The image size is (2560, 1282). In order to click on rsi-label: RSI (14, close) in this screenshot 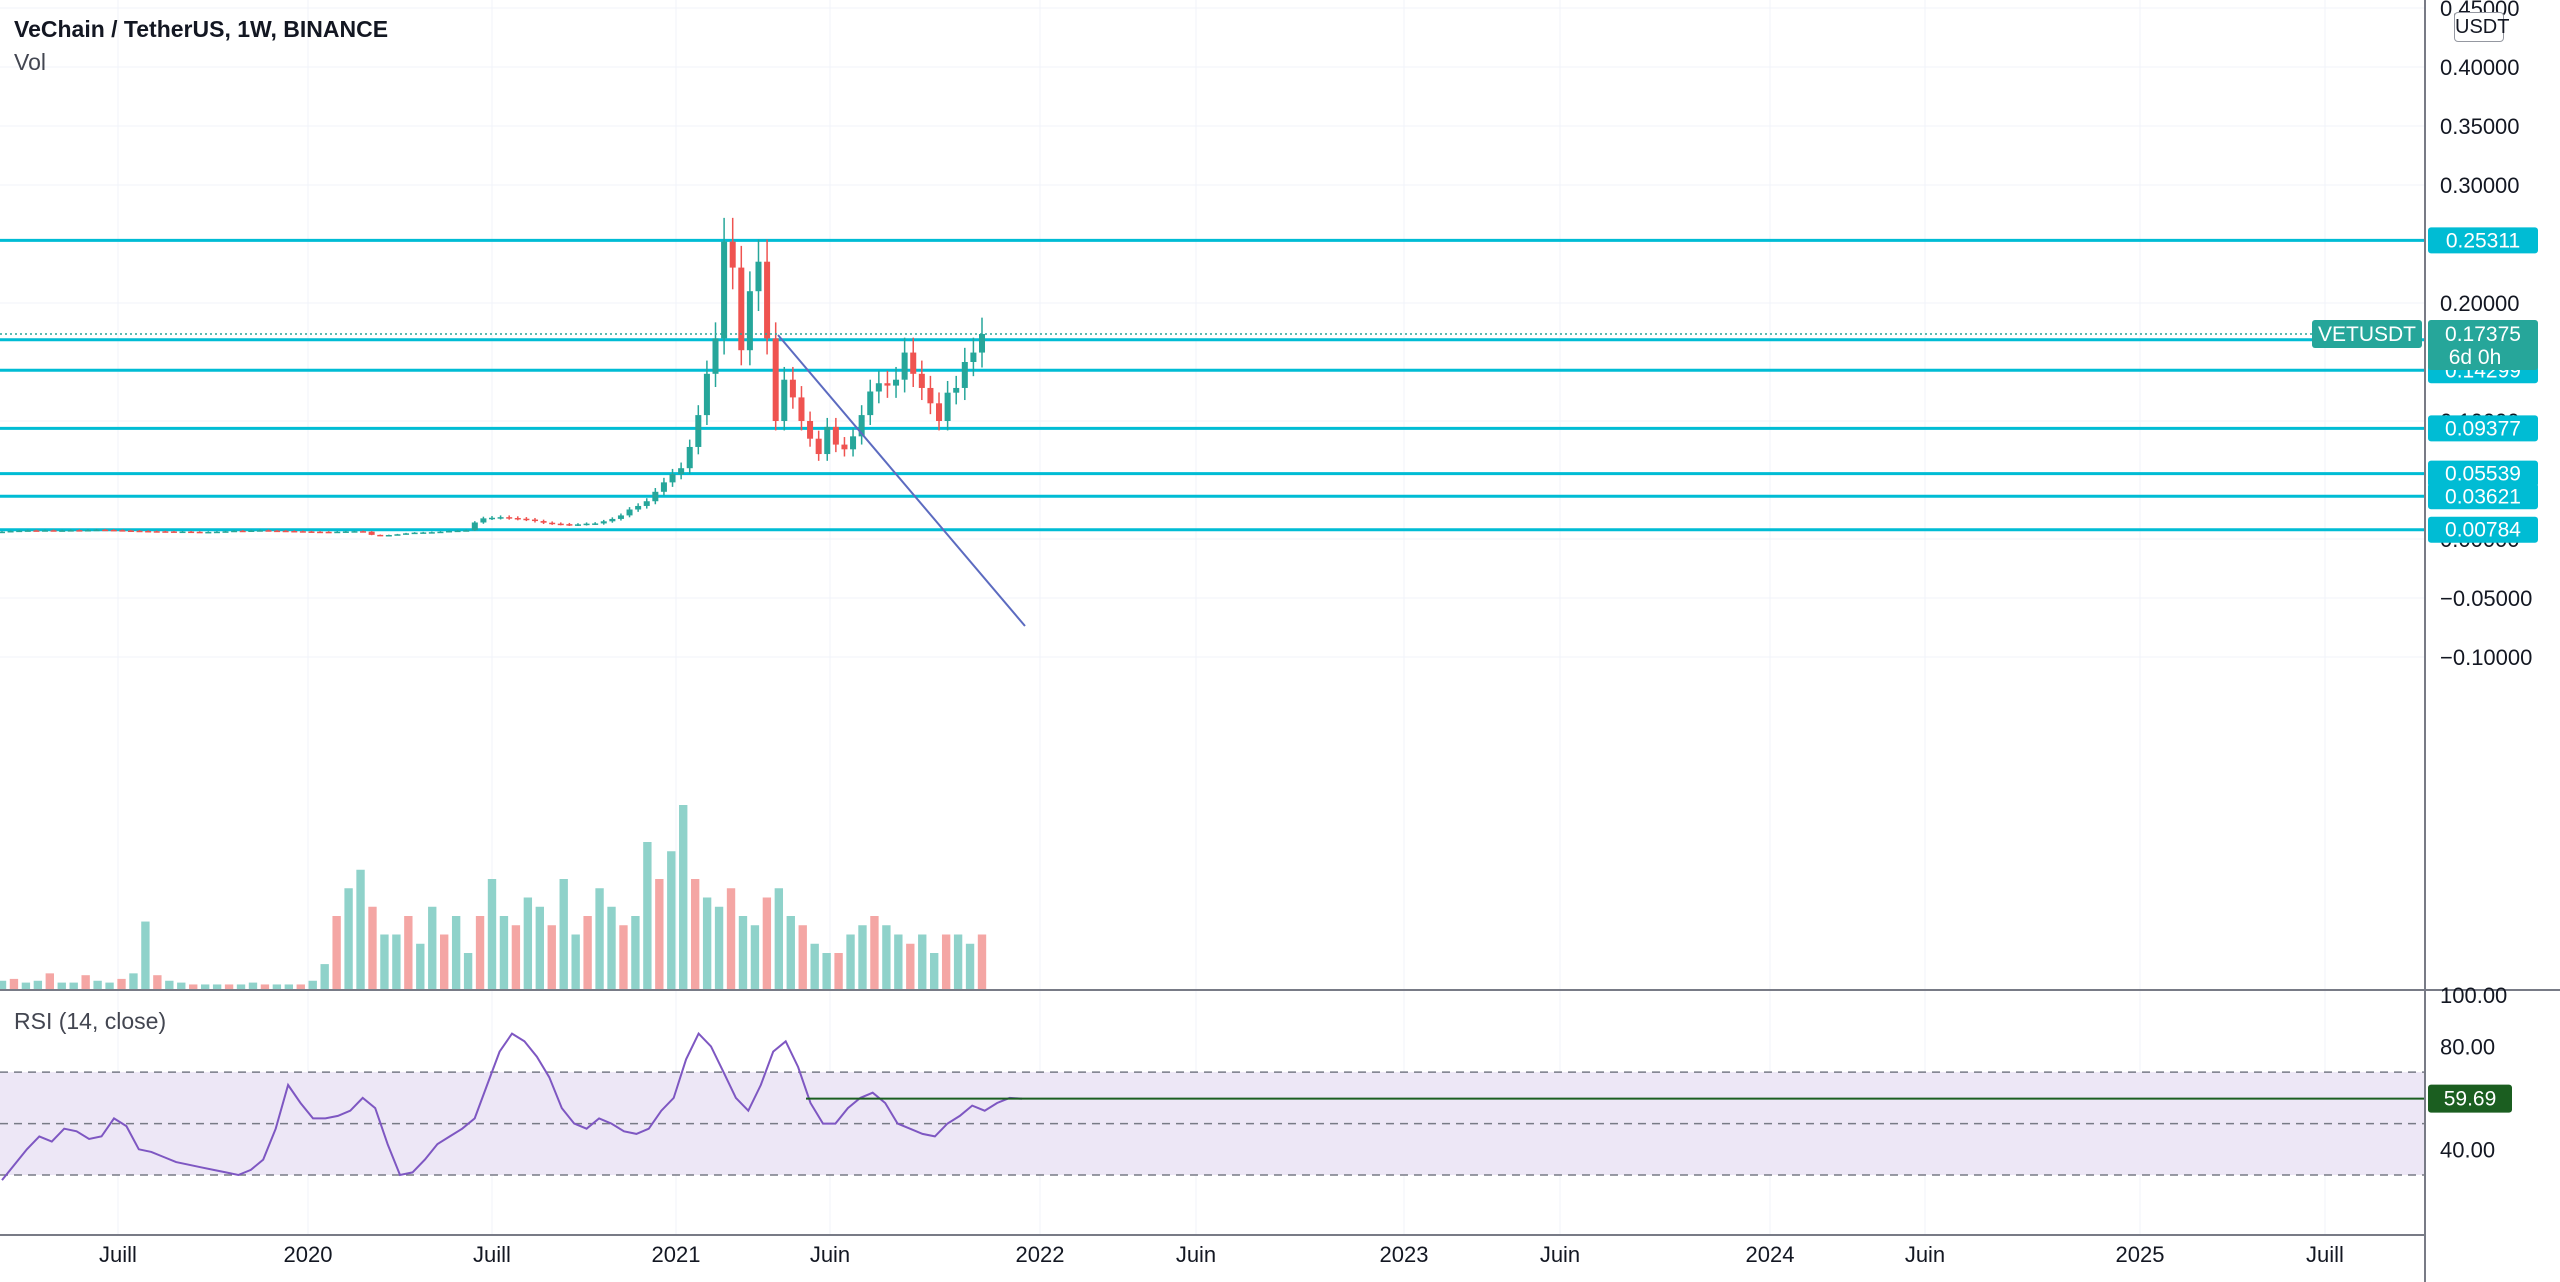, I will do `click(90, 1021)`.